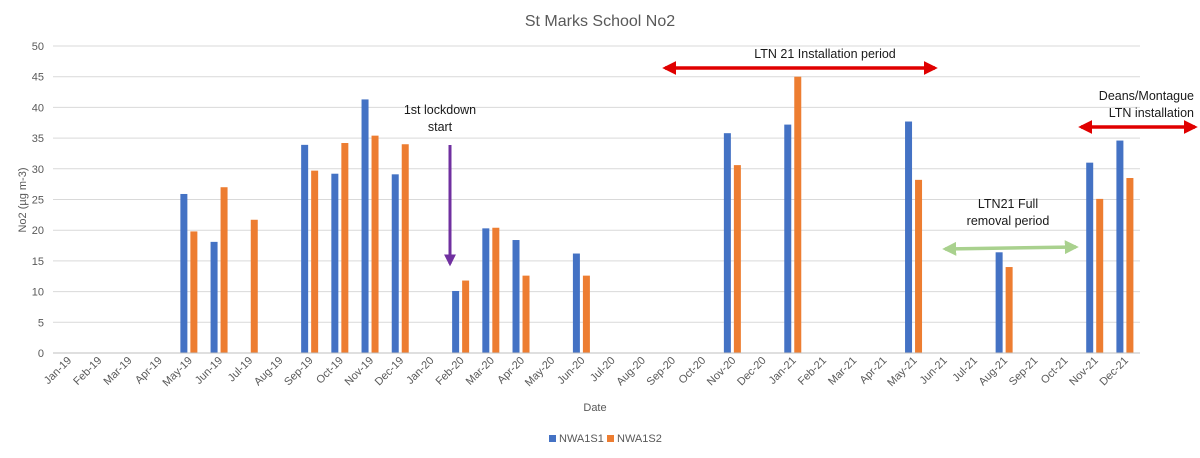  I want to click on x-tick-label: Oct-21, so click(1055, 371).